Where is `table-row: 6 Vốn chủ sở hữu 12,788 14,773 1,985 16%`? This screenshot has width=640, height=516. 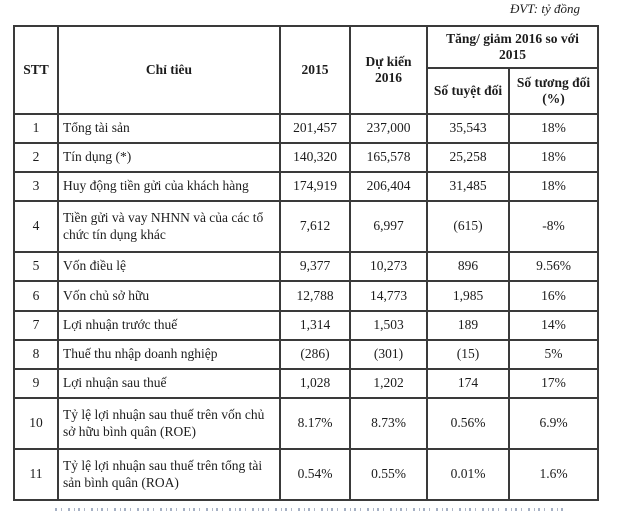
table-row: 6 Vốn chủ sở hữu 12,788 14,773 1,985 16% is located at coordinates (306, 296).